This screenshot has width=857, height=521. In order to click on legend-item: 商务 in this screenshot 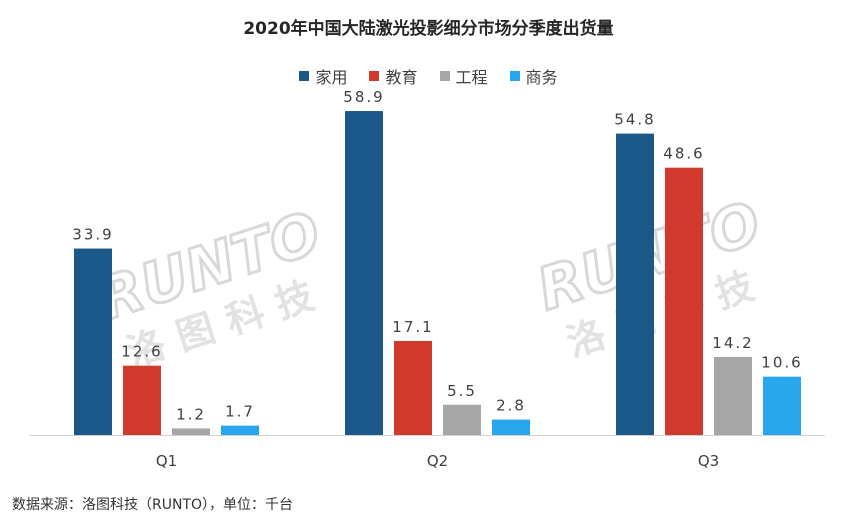, I will do `click(533, 76)`.